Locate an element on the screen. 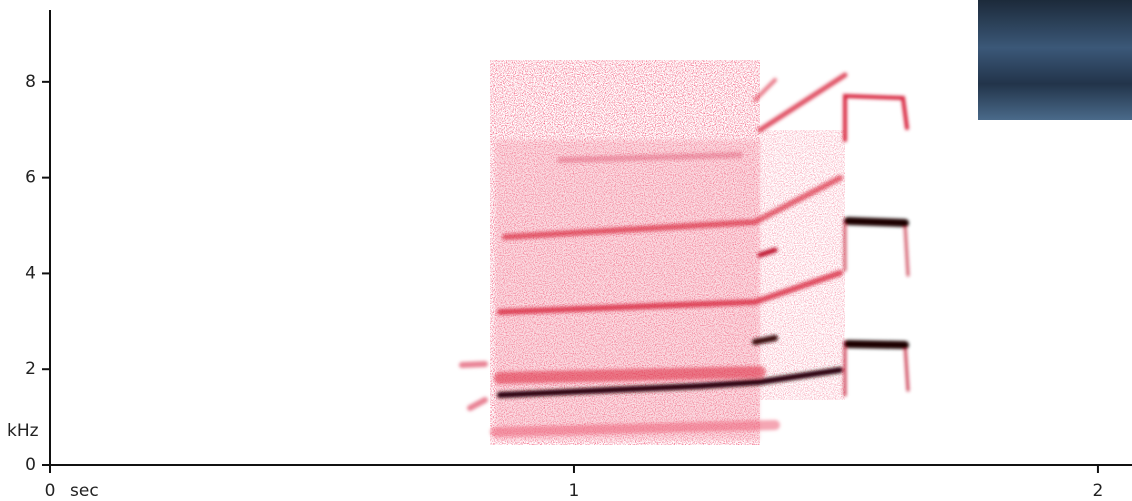 The image size is (1132, 501). y-tick-label: 4 is located at coordinates (30, 273).